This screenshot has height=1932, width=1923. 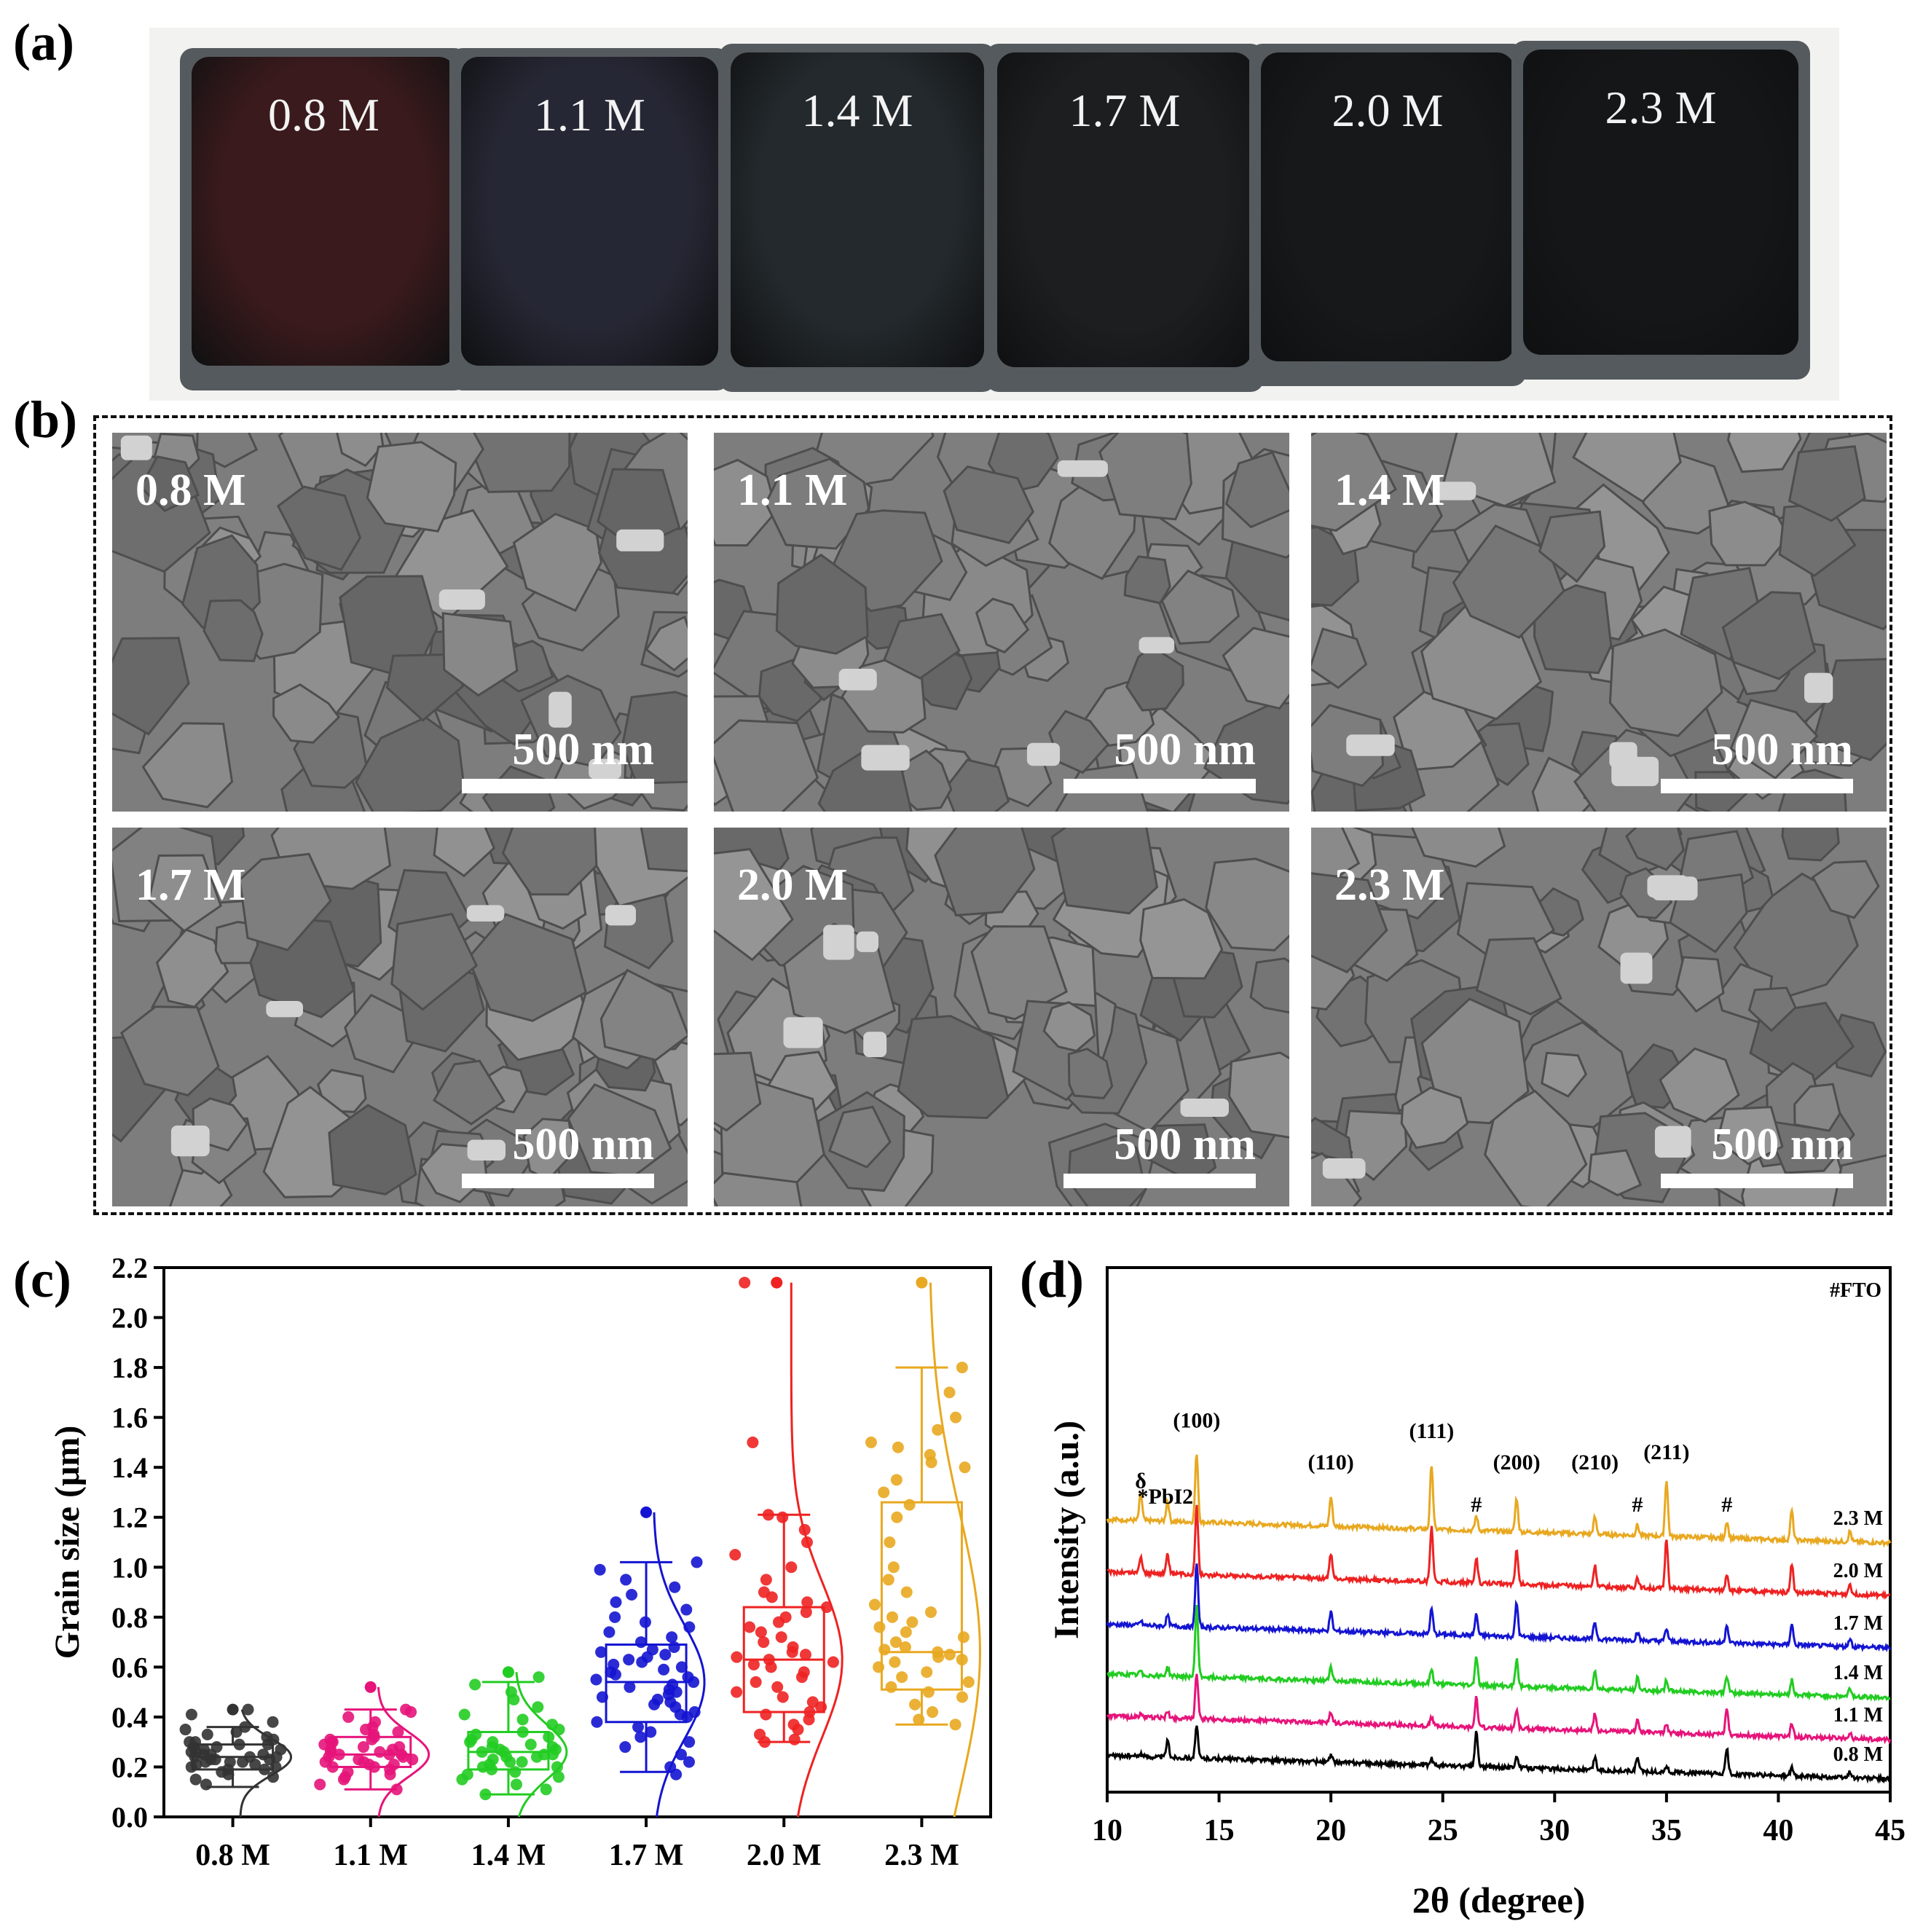 What do you see at coordinates (1890, 1830) in the screenshot?
I see `x-tick-label: 45` at bounding box center [1890, 1830].